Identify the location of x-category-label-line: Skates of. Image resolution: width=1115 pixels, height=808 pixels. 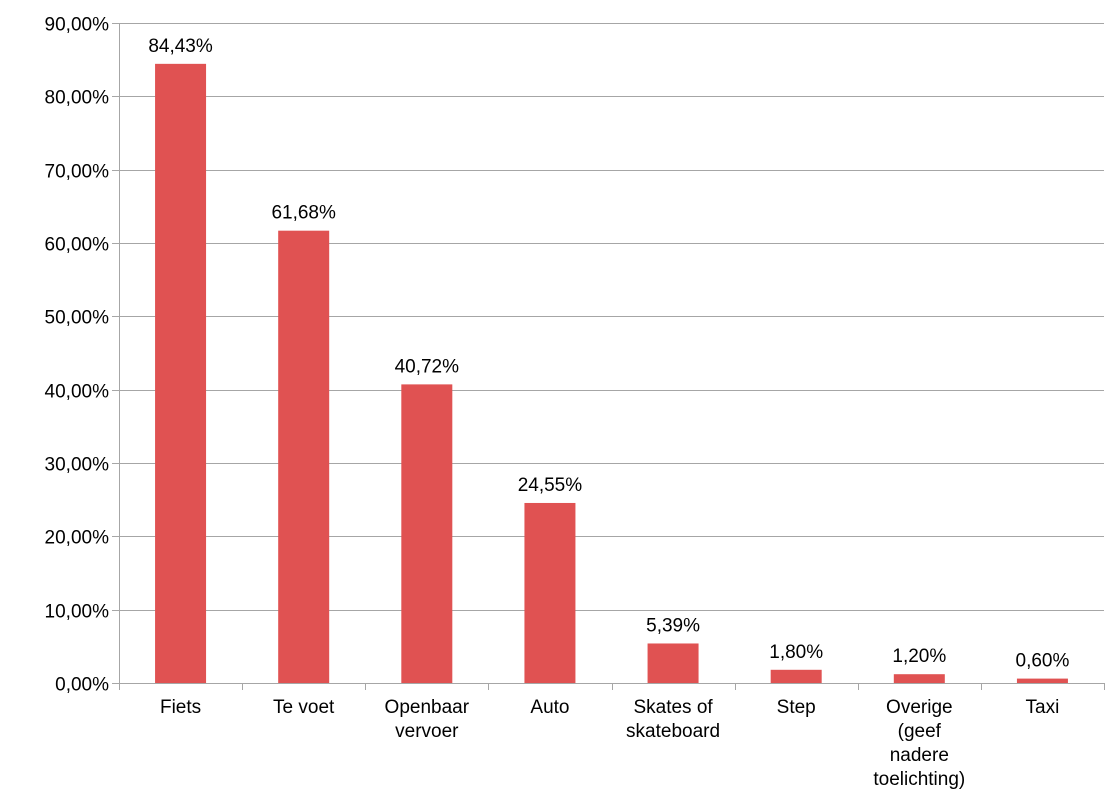
(673, 707).